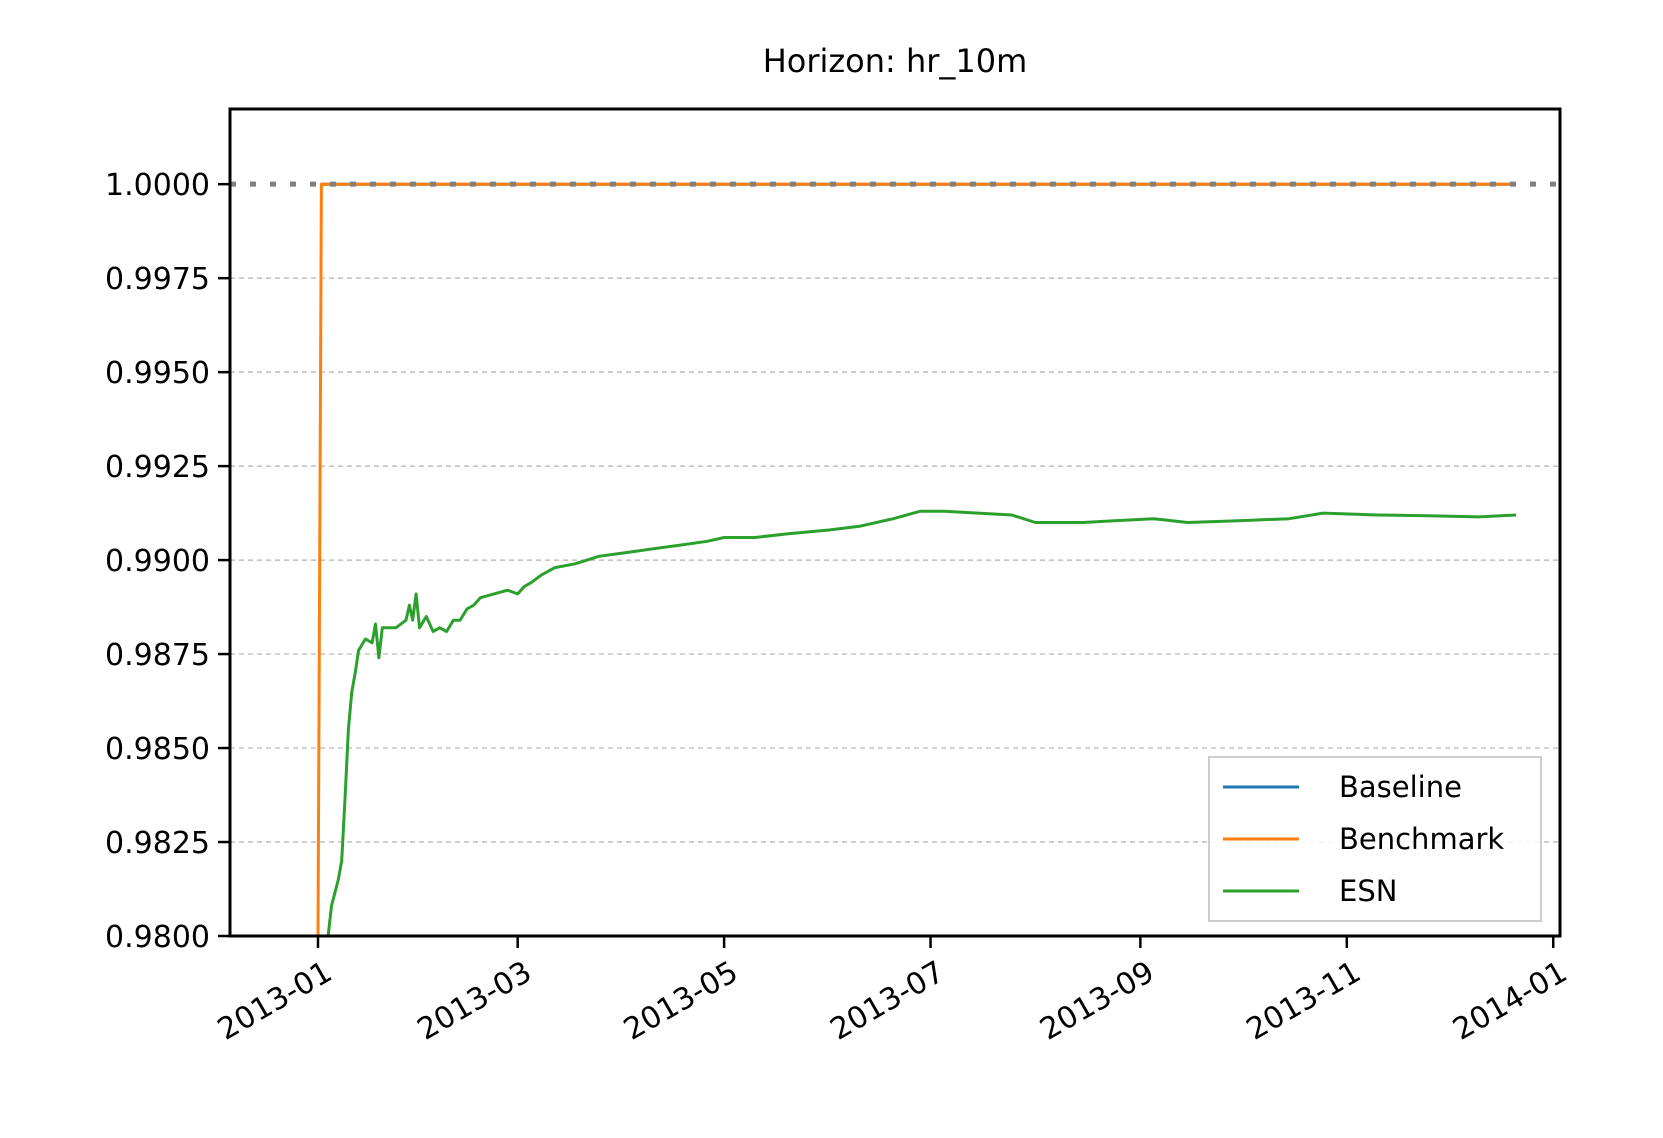 The width and height of the screenshot is (1663, 1138). Describe the element at coordinates (1368, 891) in the screenshot. I see `legend-label: ESN` at that location.